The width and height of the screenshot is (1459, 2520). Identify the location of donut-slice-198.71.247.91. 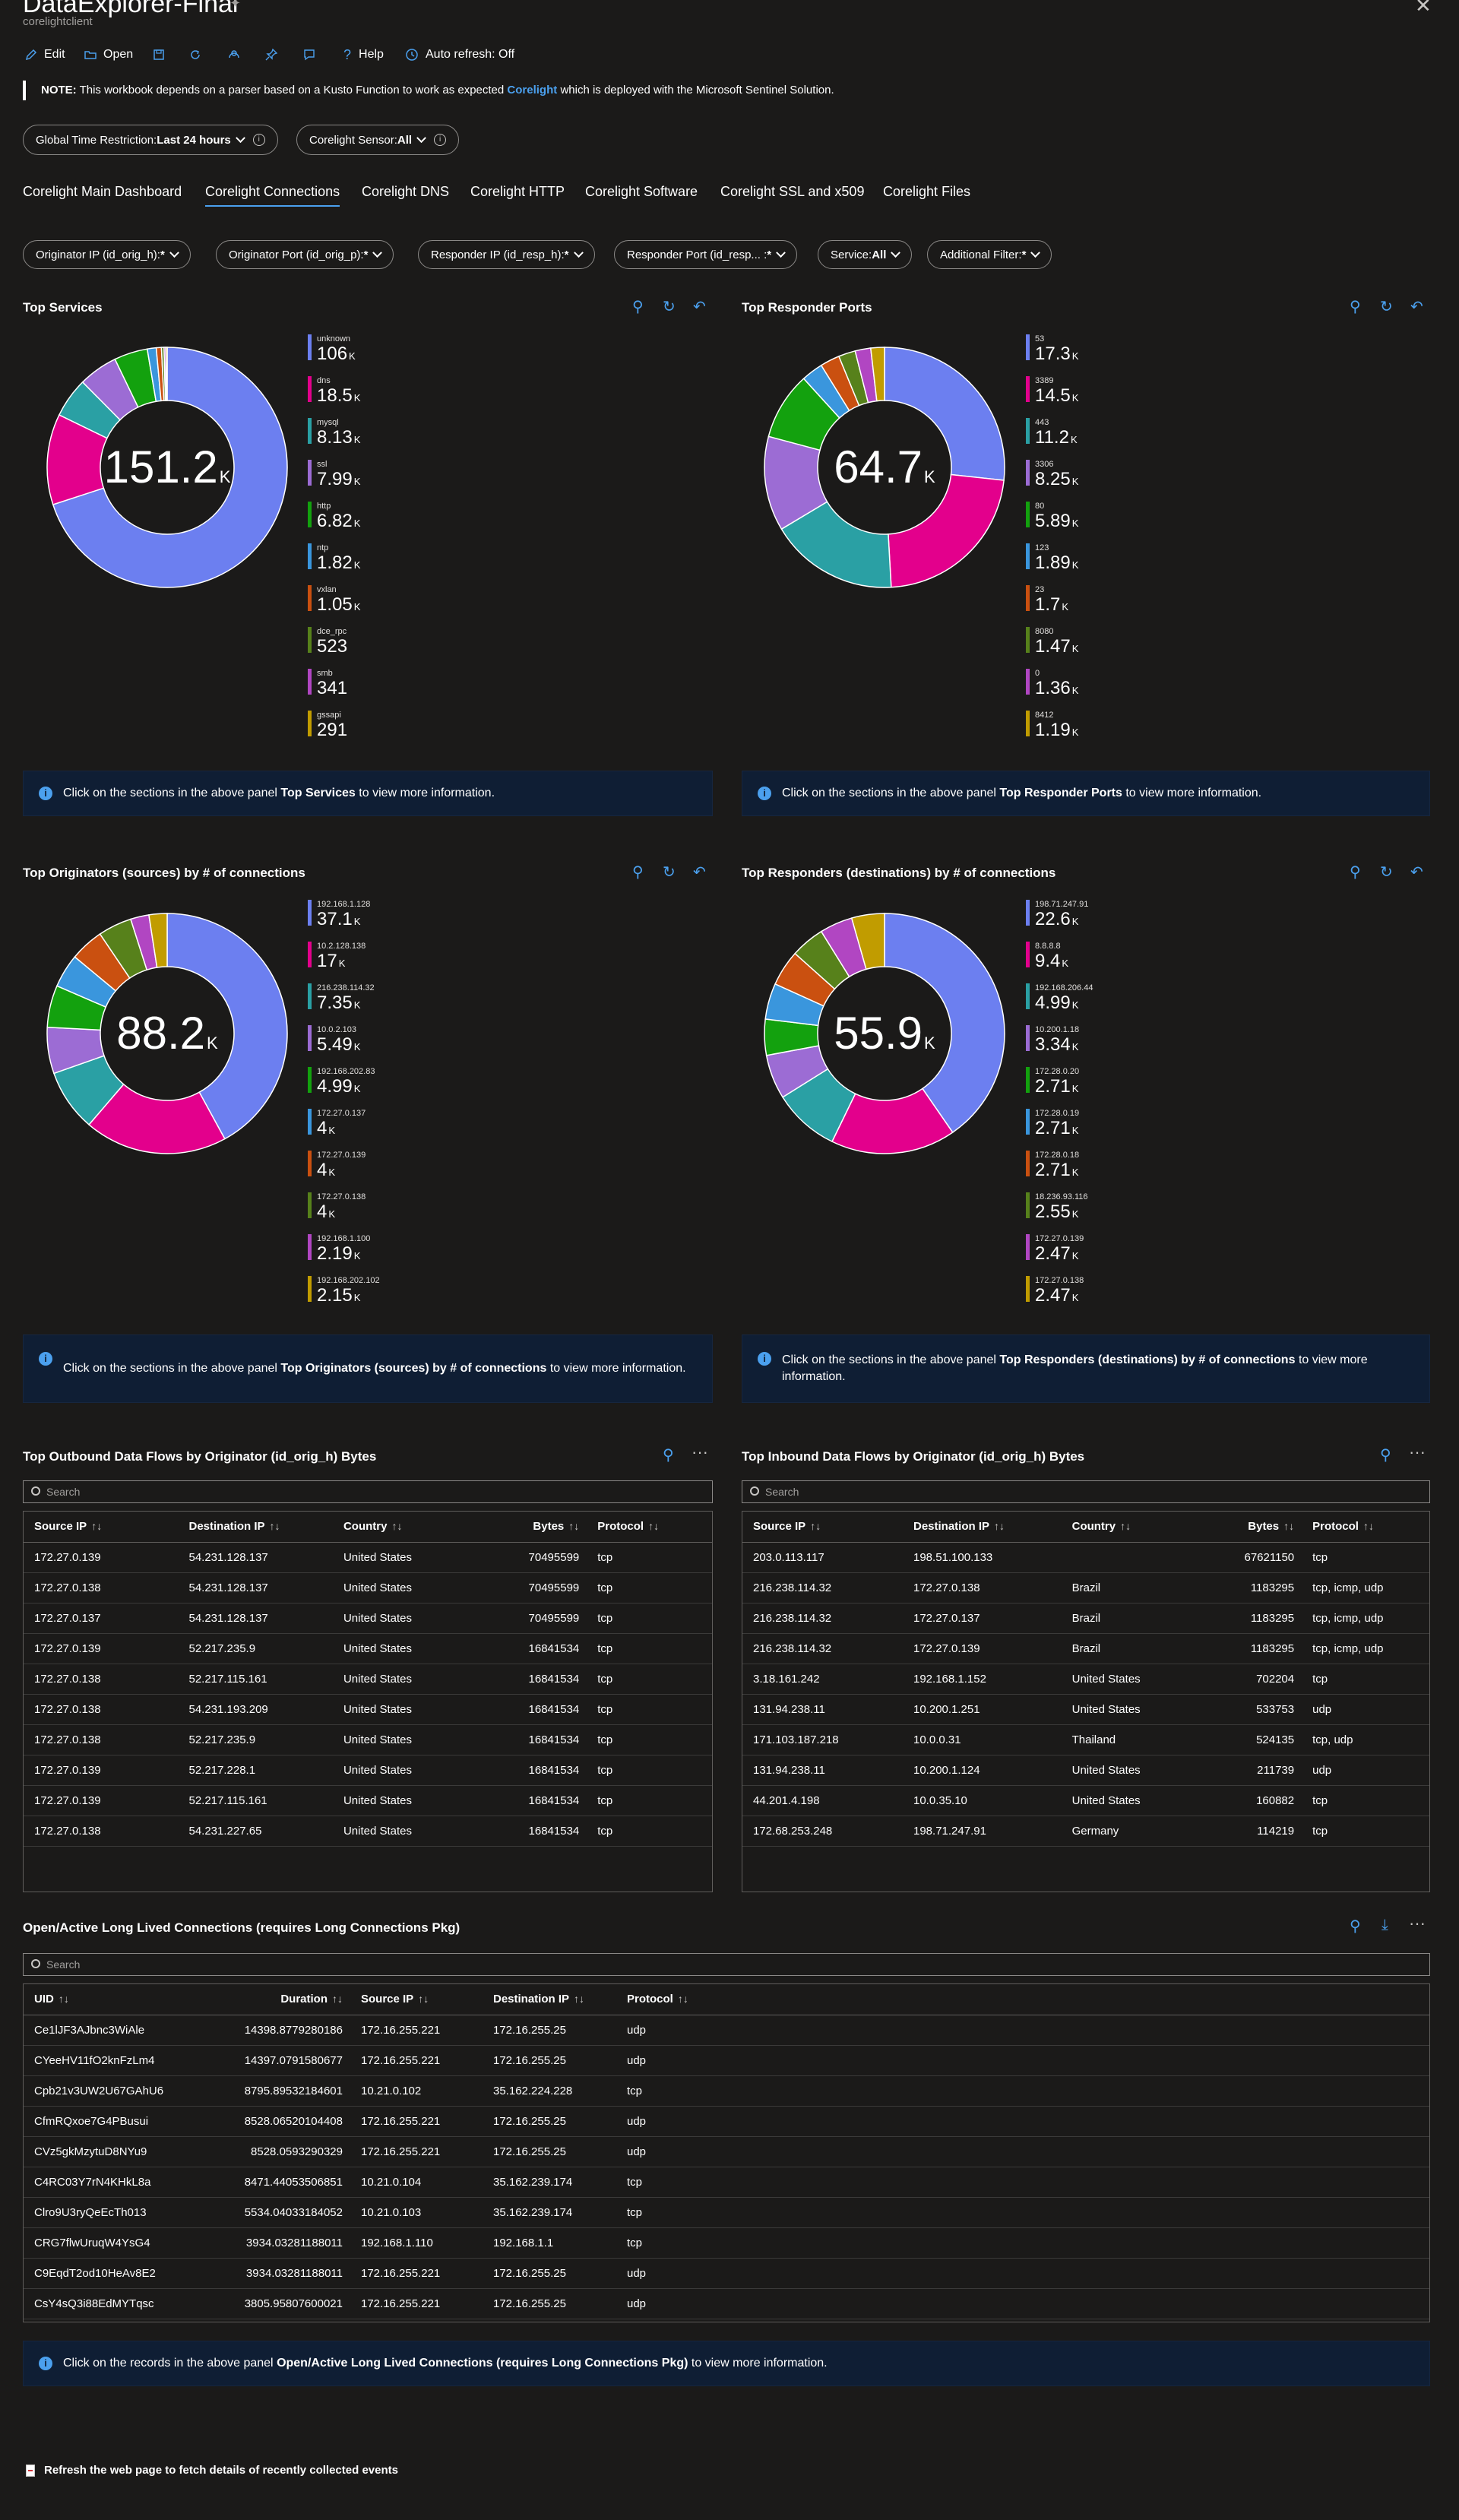
(944, 1023).